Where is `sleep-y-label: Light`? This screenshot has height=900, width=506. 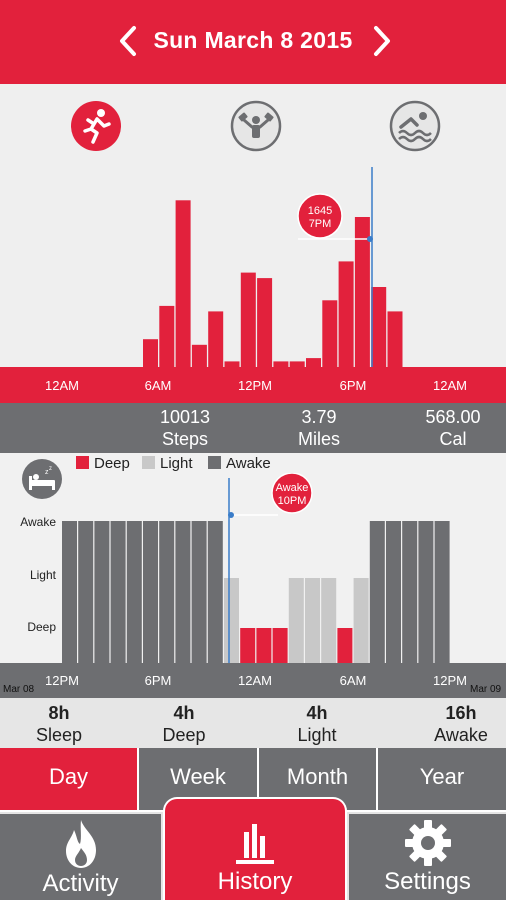
sleep-y-label: Light is located at coordinates (42, 575).